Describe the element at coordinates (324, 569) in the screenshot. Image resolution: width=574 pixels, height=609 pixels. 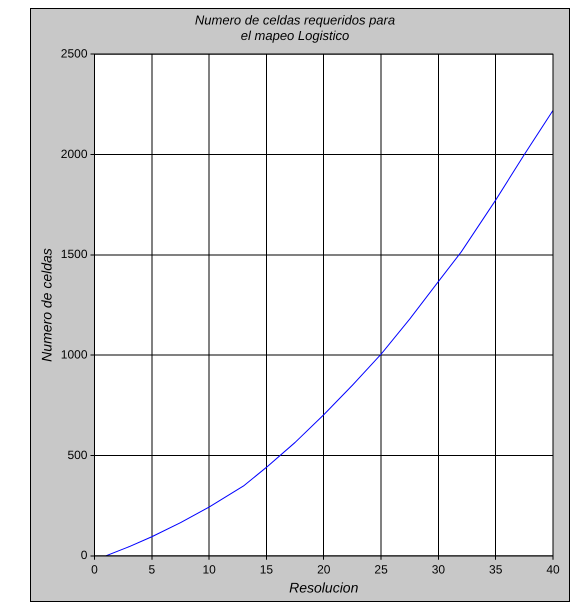
I see `x-tick-label: 20` at that location.